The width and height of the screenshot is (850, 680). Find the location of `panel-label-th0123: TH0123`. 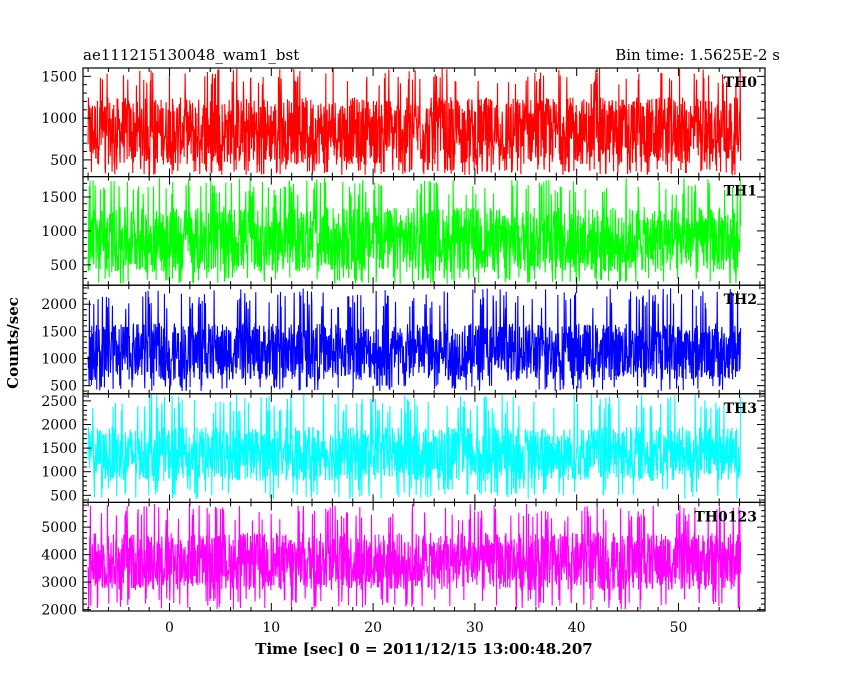

panel-label-th0123: TH0123 is located at coordinates (725, 517).